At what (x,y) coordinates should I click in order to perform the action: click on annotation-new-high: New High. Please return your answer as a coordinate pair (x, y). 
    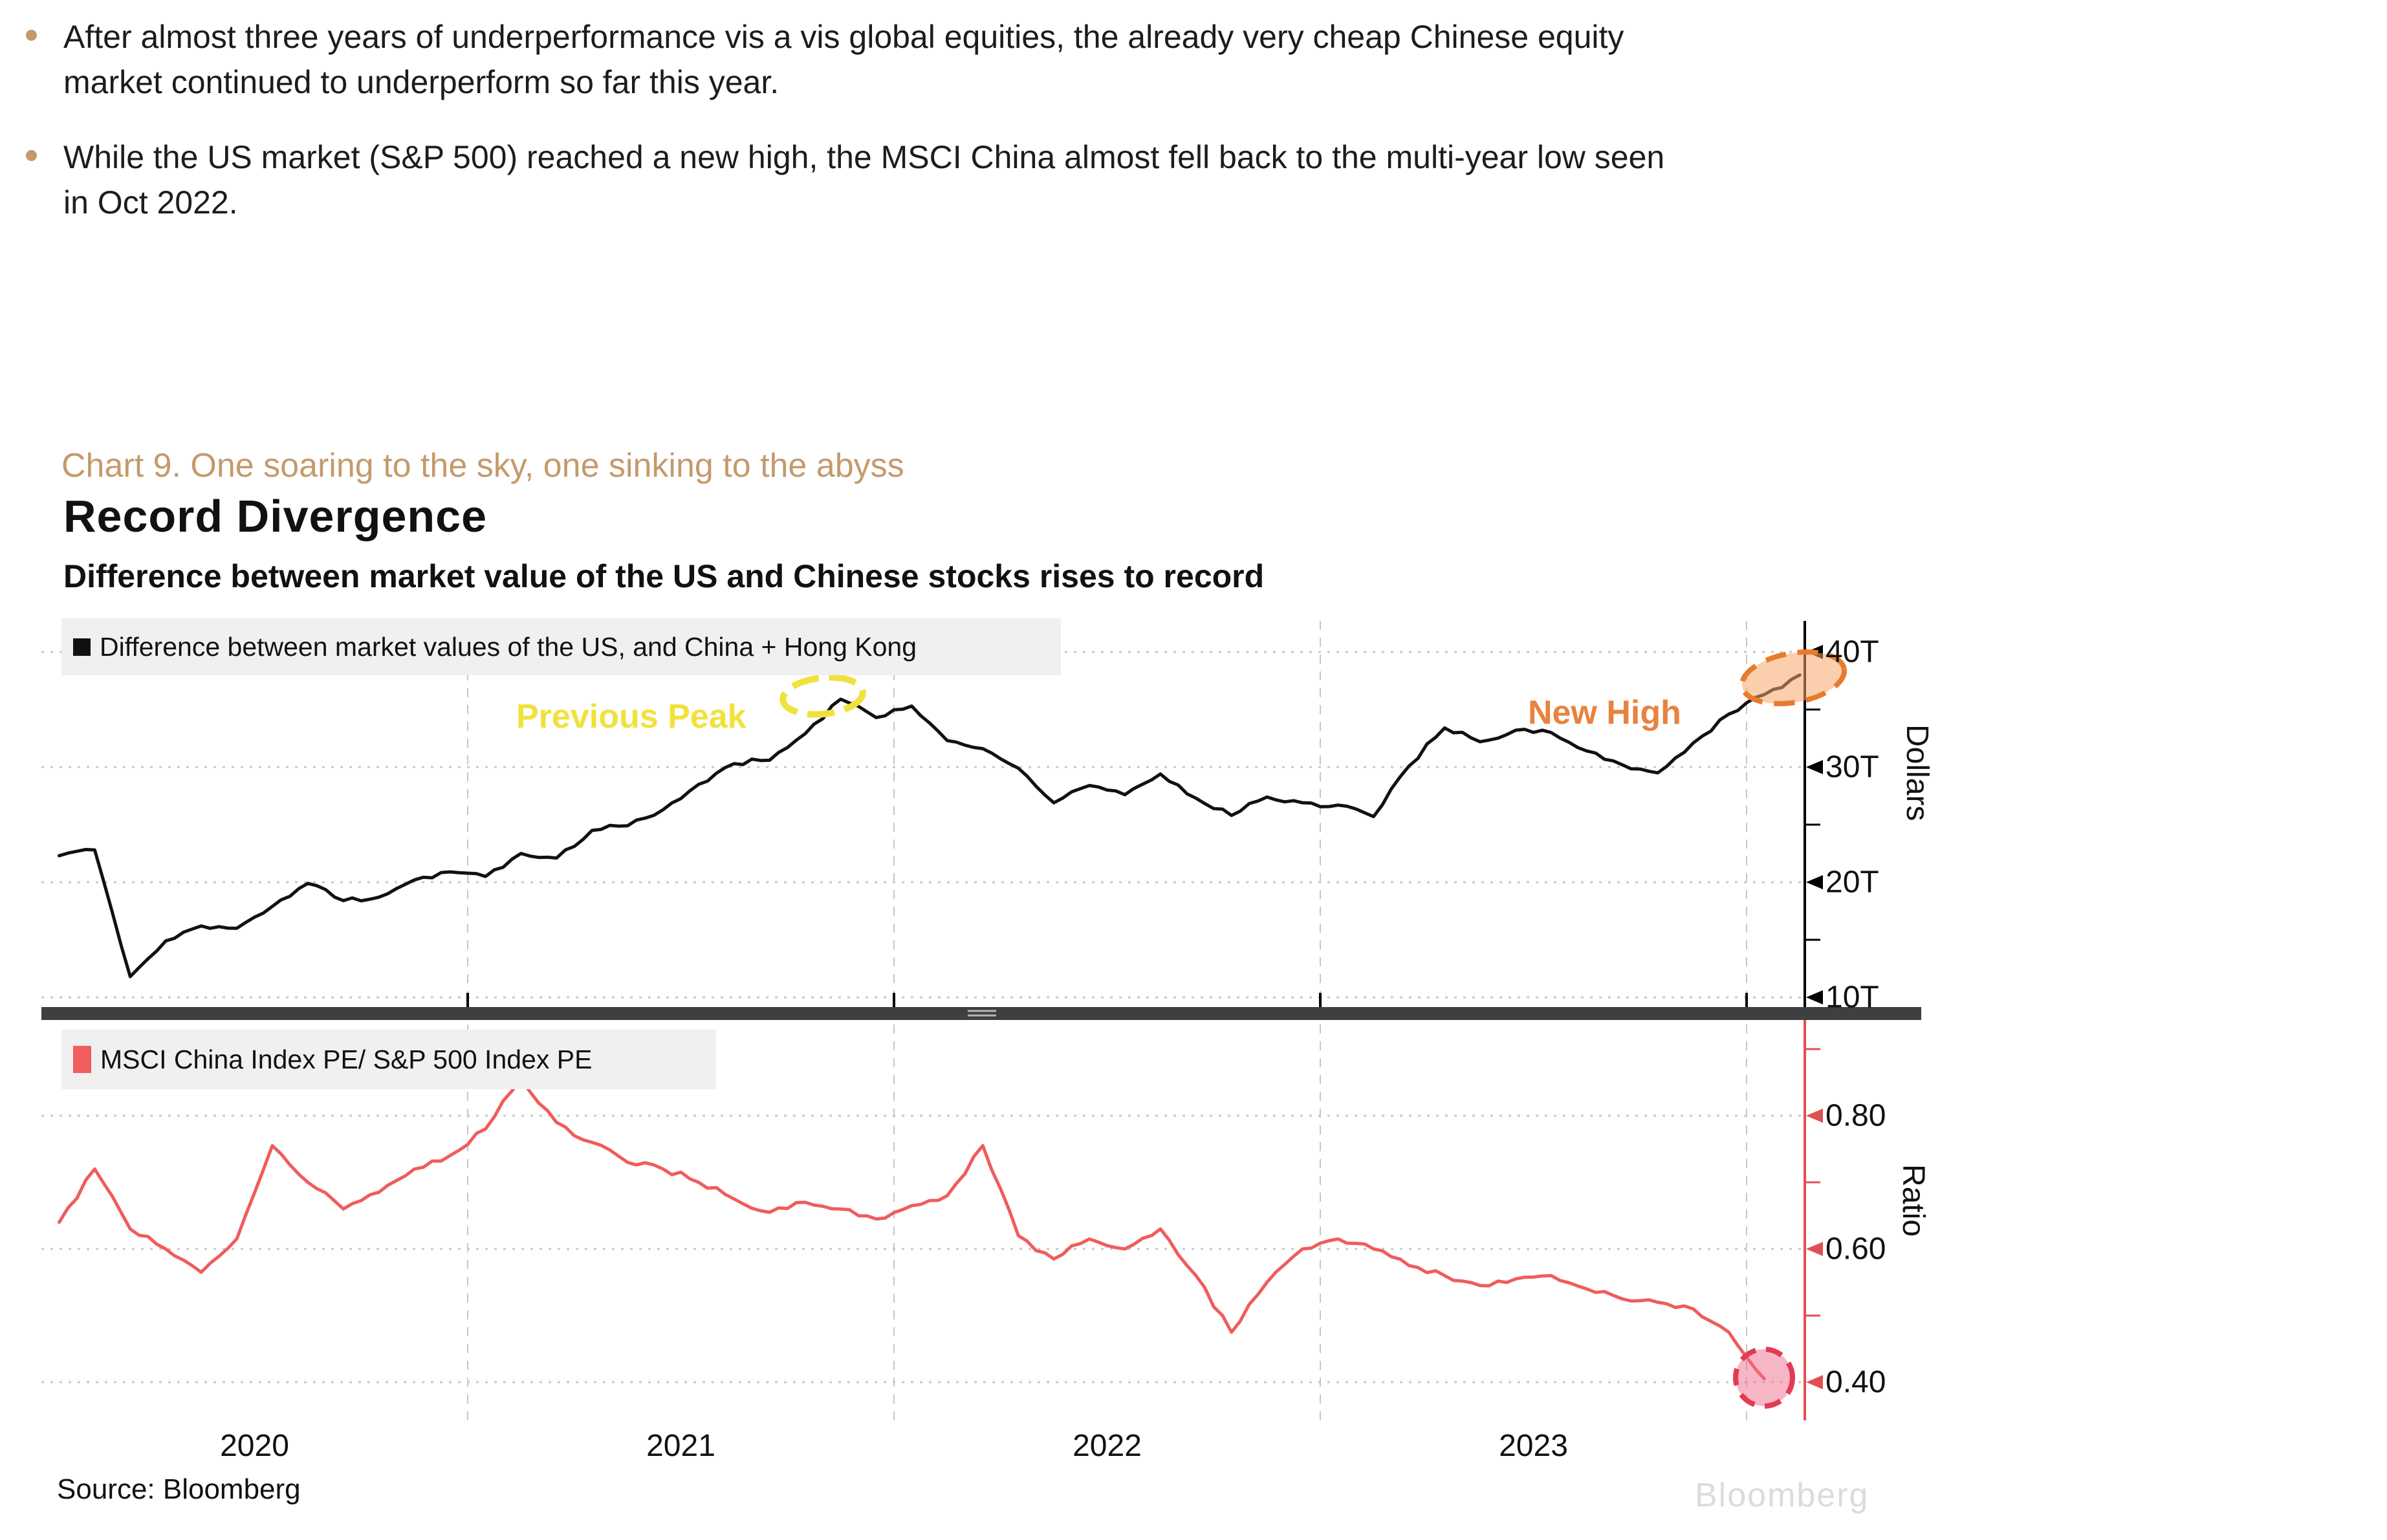
    Looking at the image, I should click on (1604, 713).